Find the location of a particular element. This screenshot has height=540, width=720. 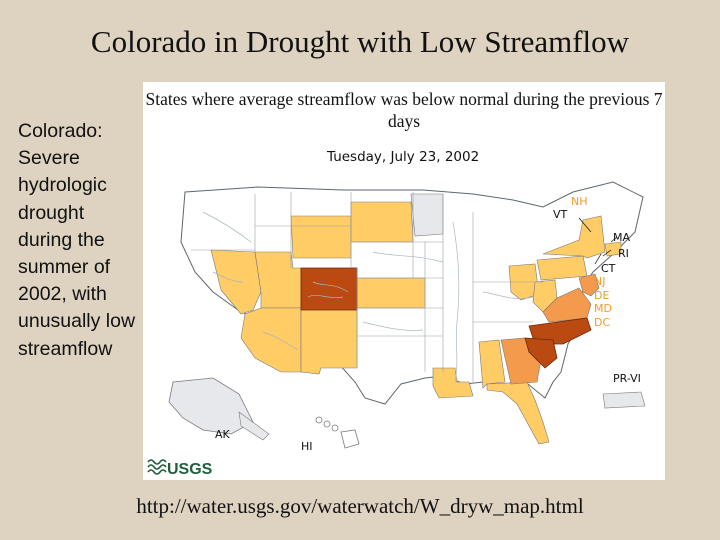

label-nh: NH is located at coordinates (579, 201).